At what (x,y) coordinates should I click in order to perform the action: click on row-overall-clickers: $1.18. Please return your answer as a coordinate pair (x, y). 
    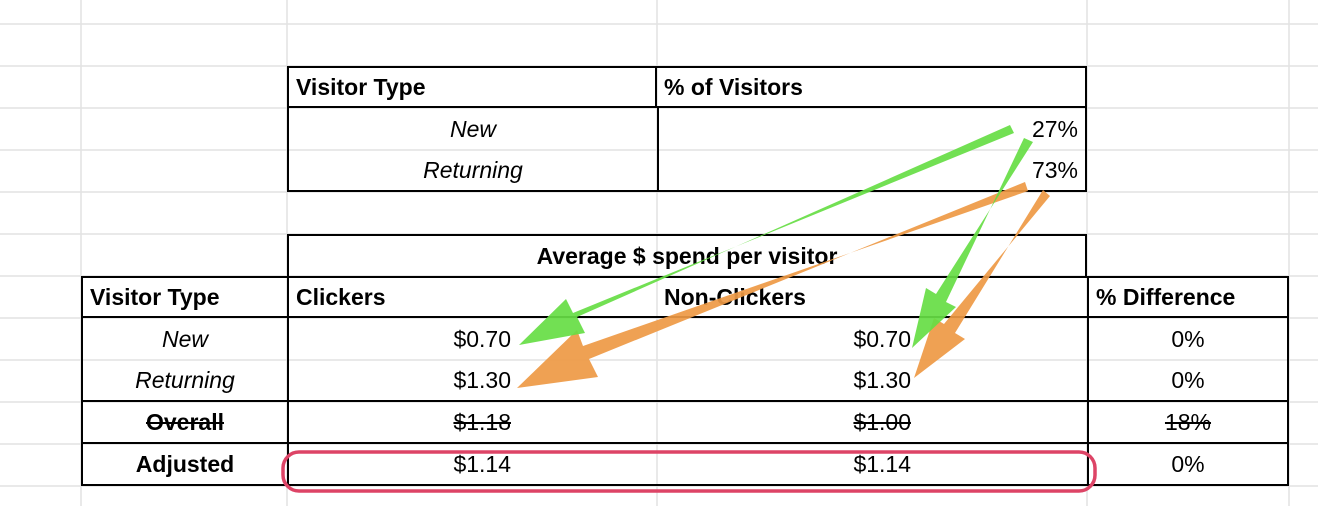
    Looking at the image, I should click on (482, 422).